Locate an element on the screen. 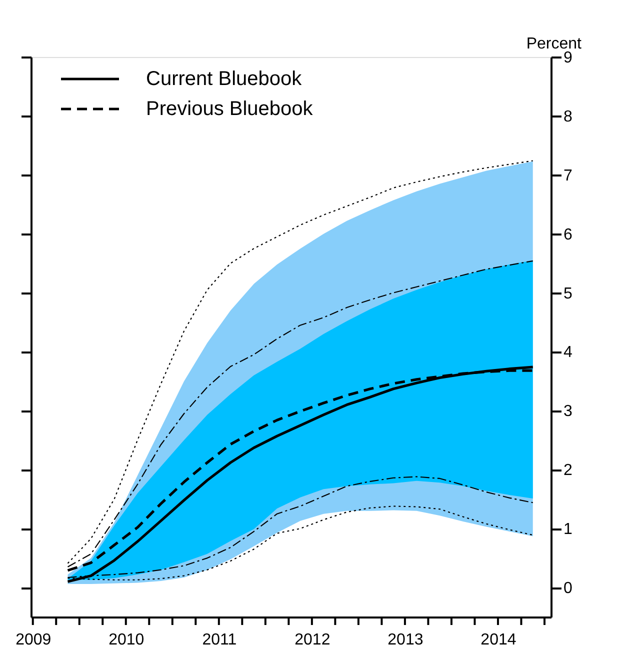 Image resolution: width=621 pixels, height=663 pixels. y-axis-title: Percent is located at coordinates (554, 44).